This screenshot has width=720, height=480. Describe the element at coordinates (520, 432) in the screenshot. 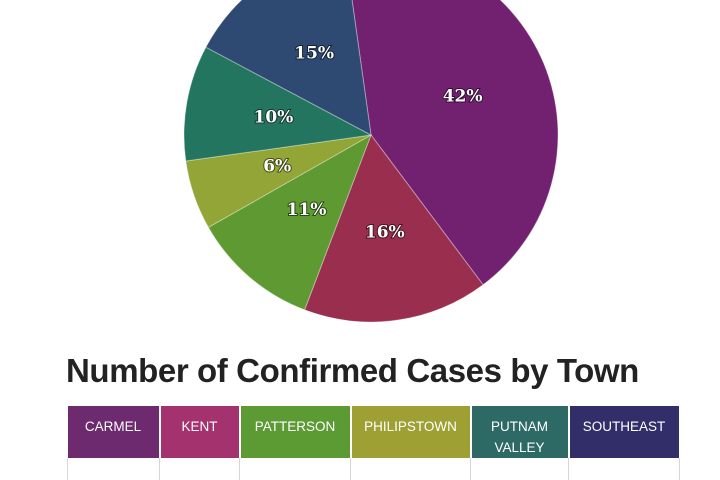

I see `header-putnam-valley: PUTNAM VALLEY` at that location.